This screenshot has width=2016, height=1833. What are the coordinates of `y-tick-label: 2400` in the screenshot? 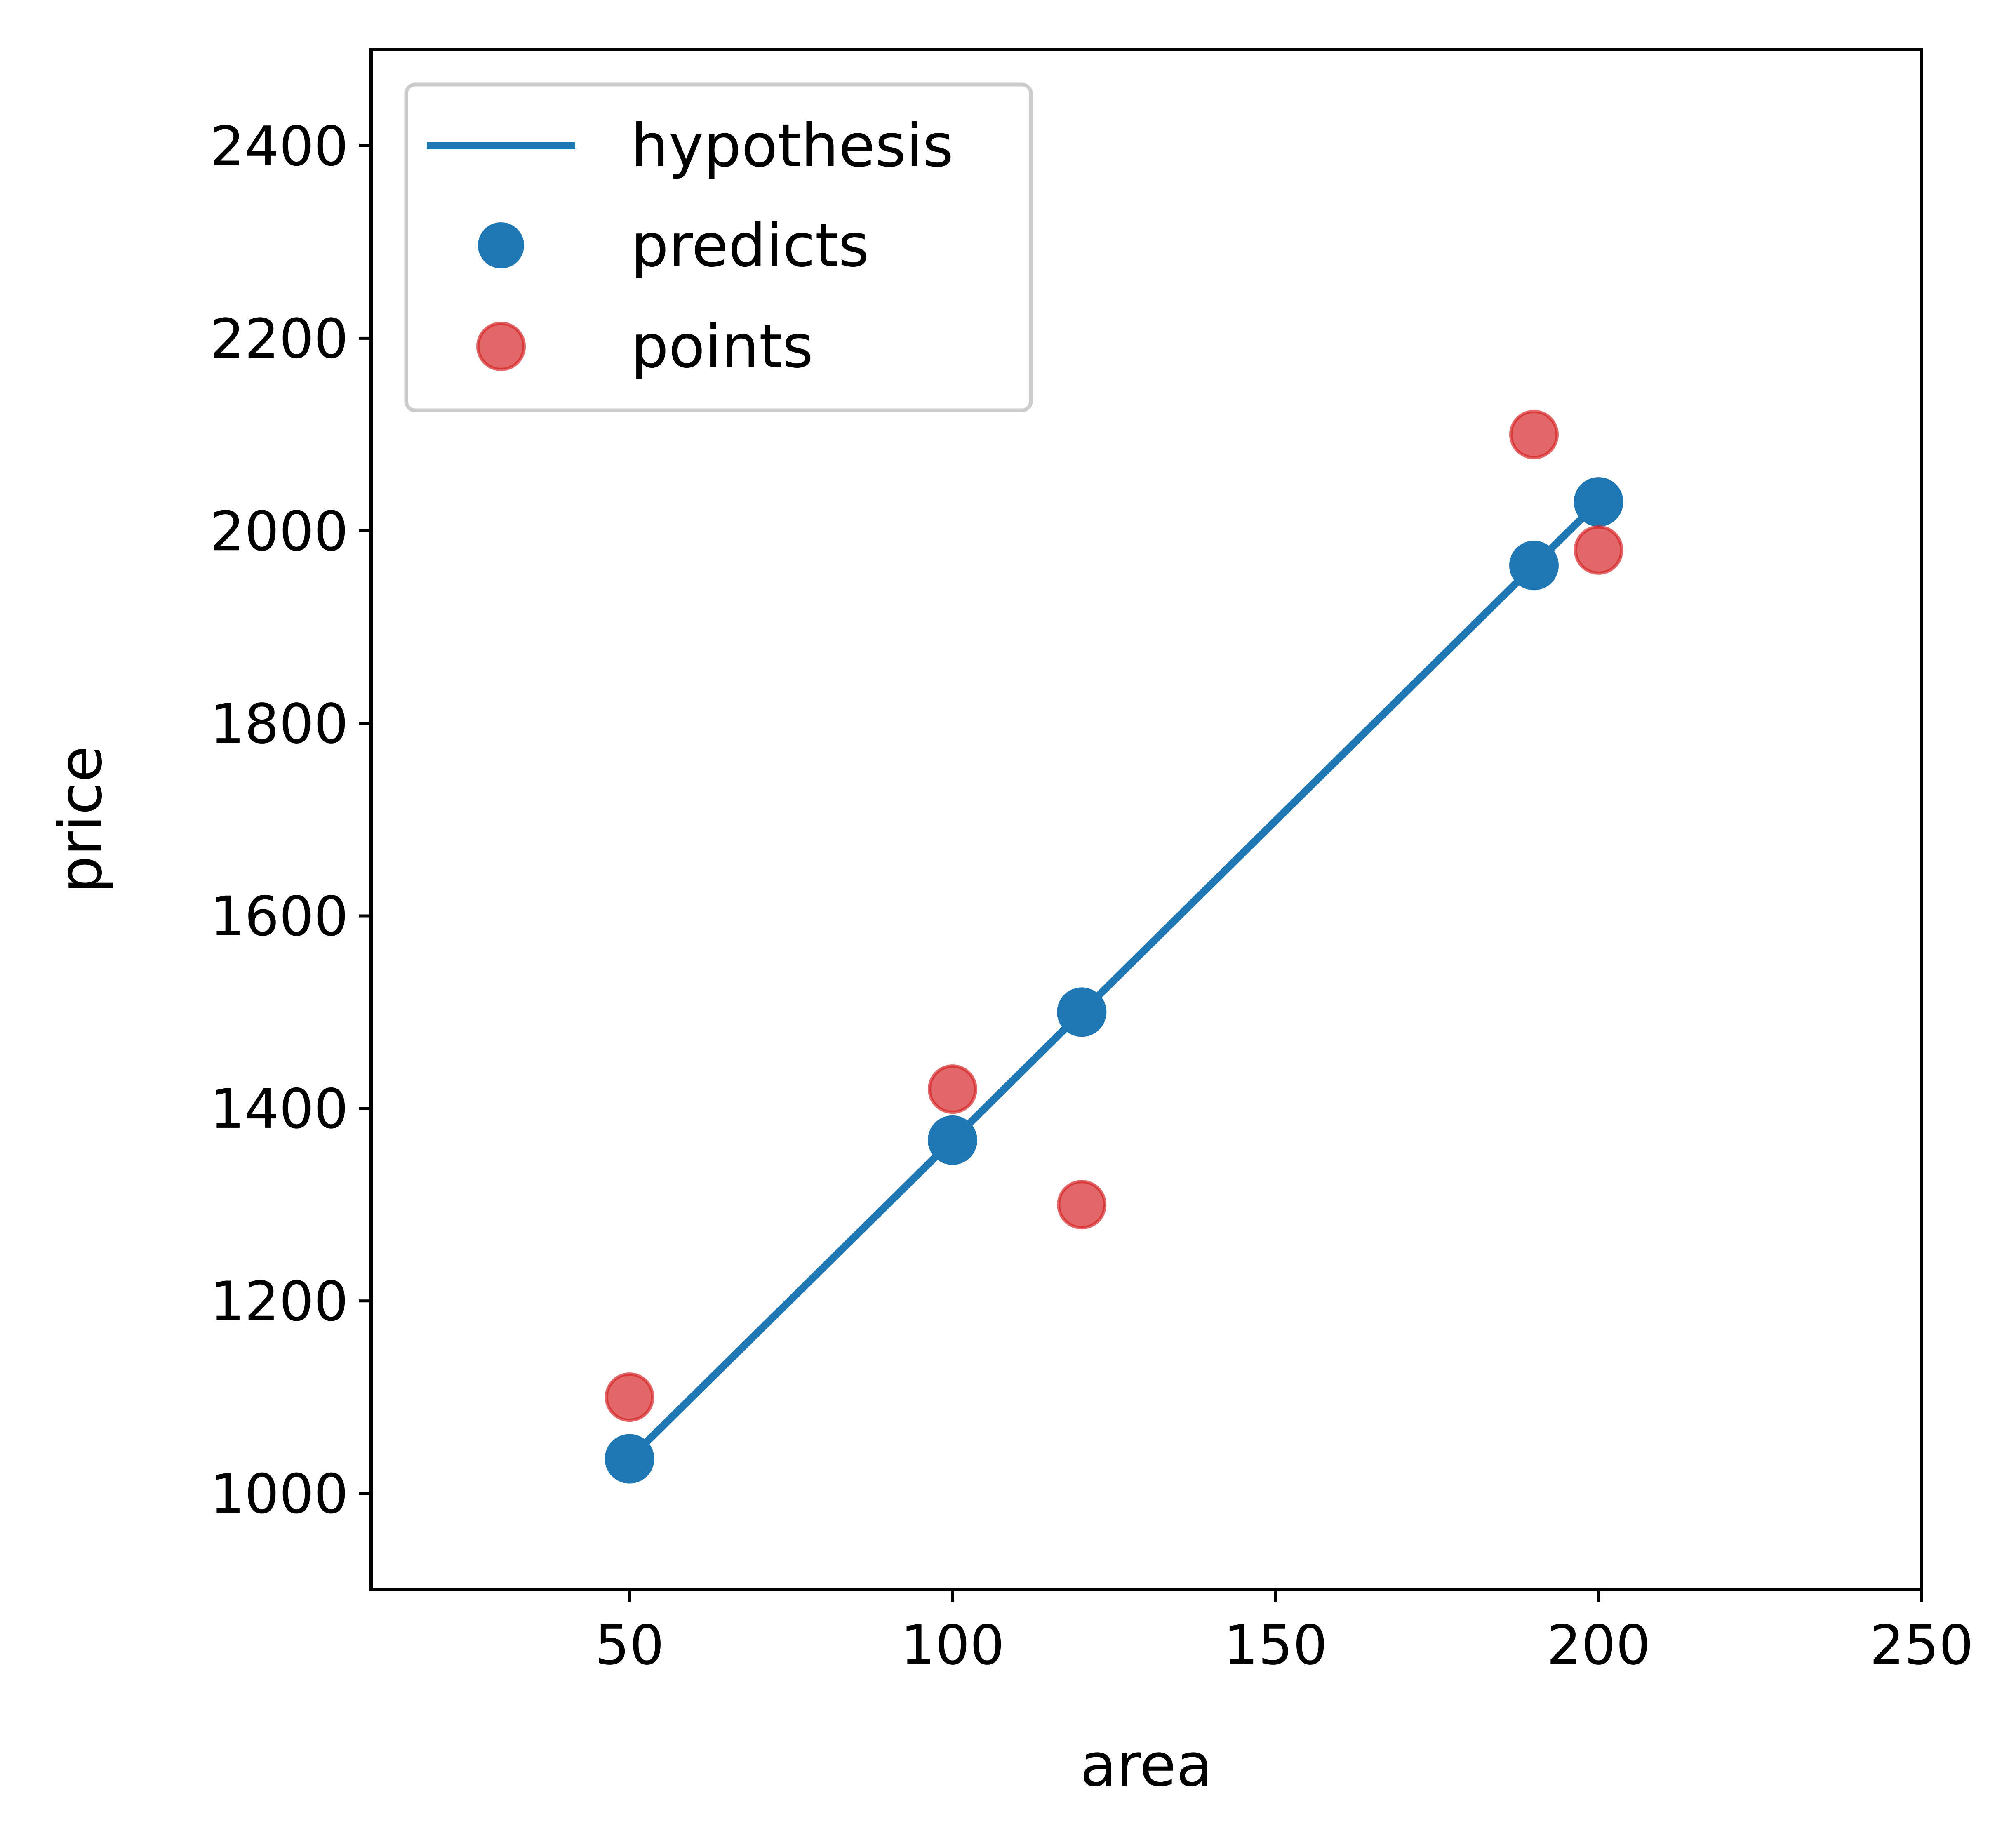 It's located at (279, 146).